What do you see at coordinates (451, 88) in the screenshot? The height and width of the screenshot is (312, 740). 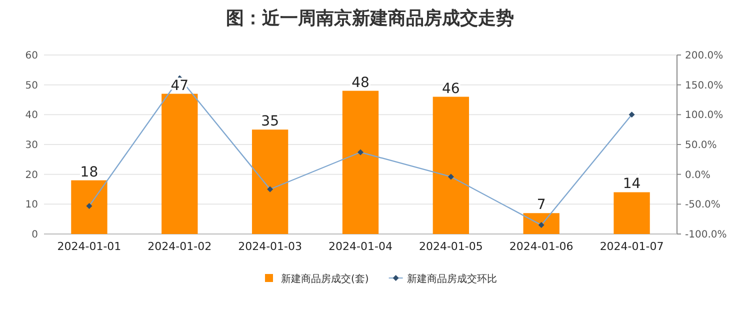 I see `data-label: 46` at bounding box center [451, 88].